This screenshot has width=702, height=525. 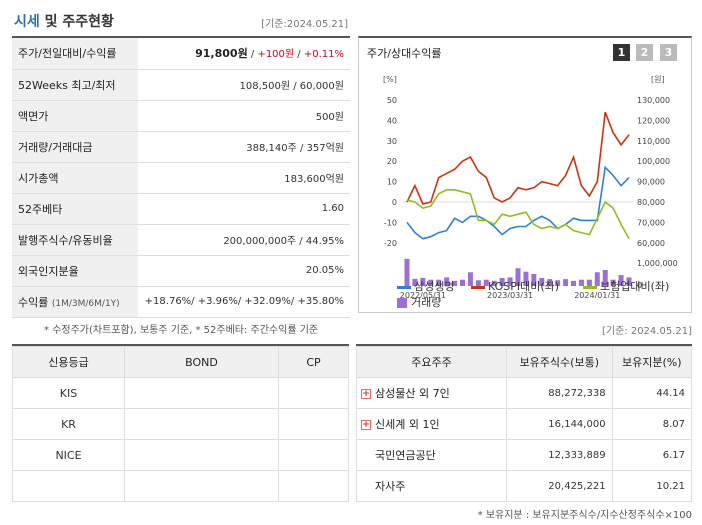 What do you see at coordinates (75, 178) in the screenshot?
I see `stat-label: 시가총액` at bounding box center [75, 178].